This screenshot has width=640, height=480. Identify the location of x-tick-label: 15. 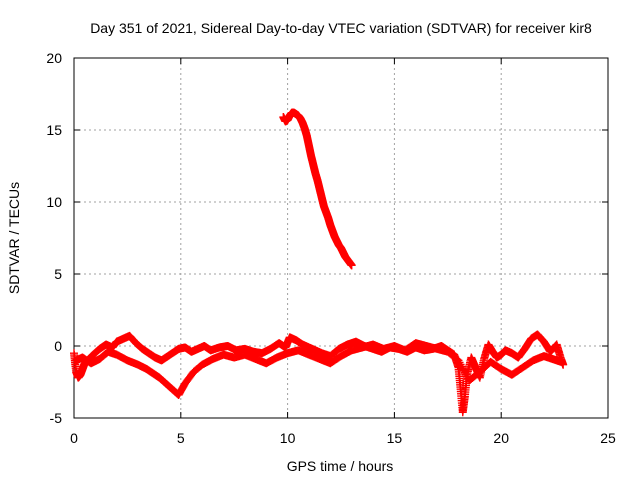
(395, 438).